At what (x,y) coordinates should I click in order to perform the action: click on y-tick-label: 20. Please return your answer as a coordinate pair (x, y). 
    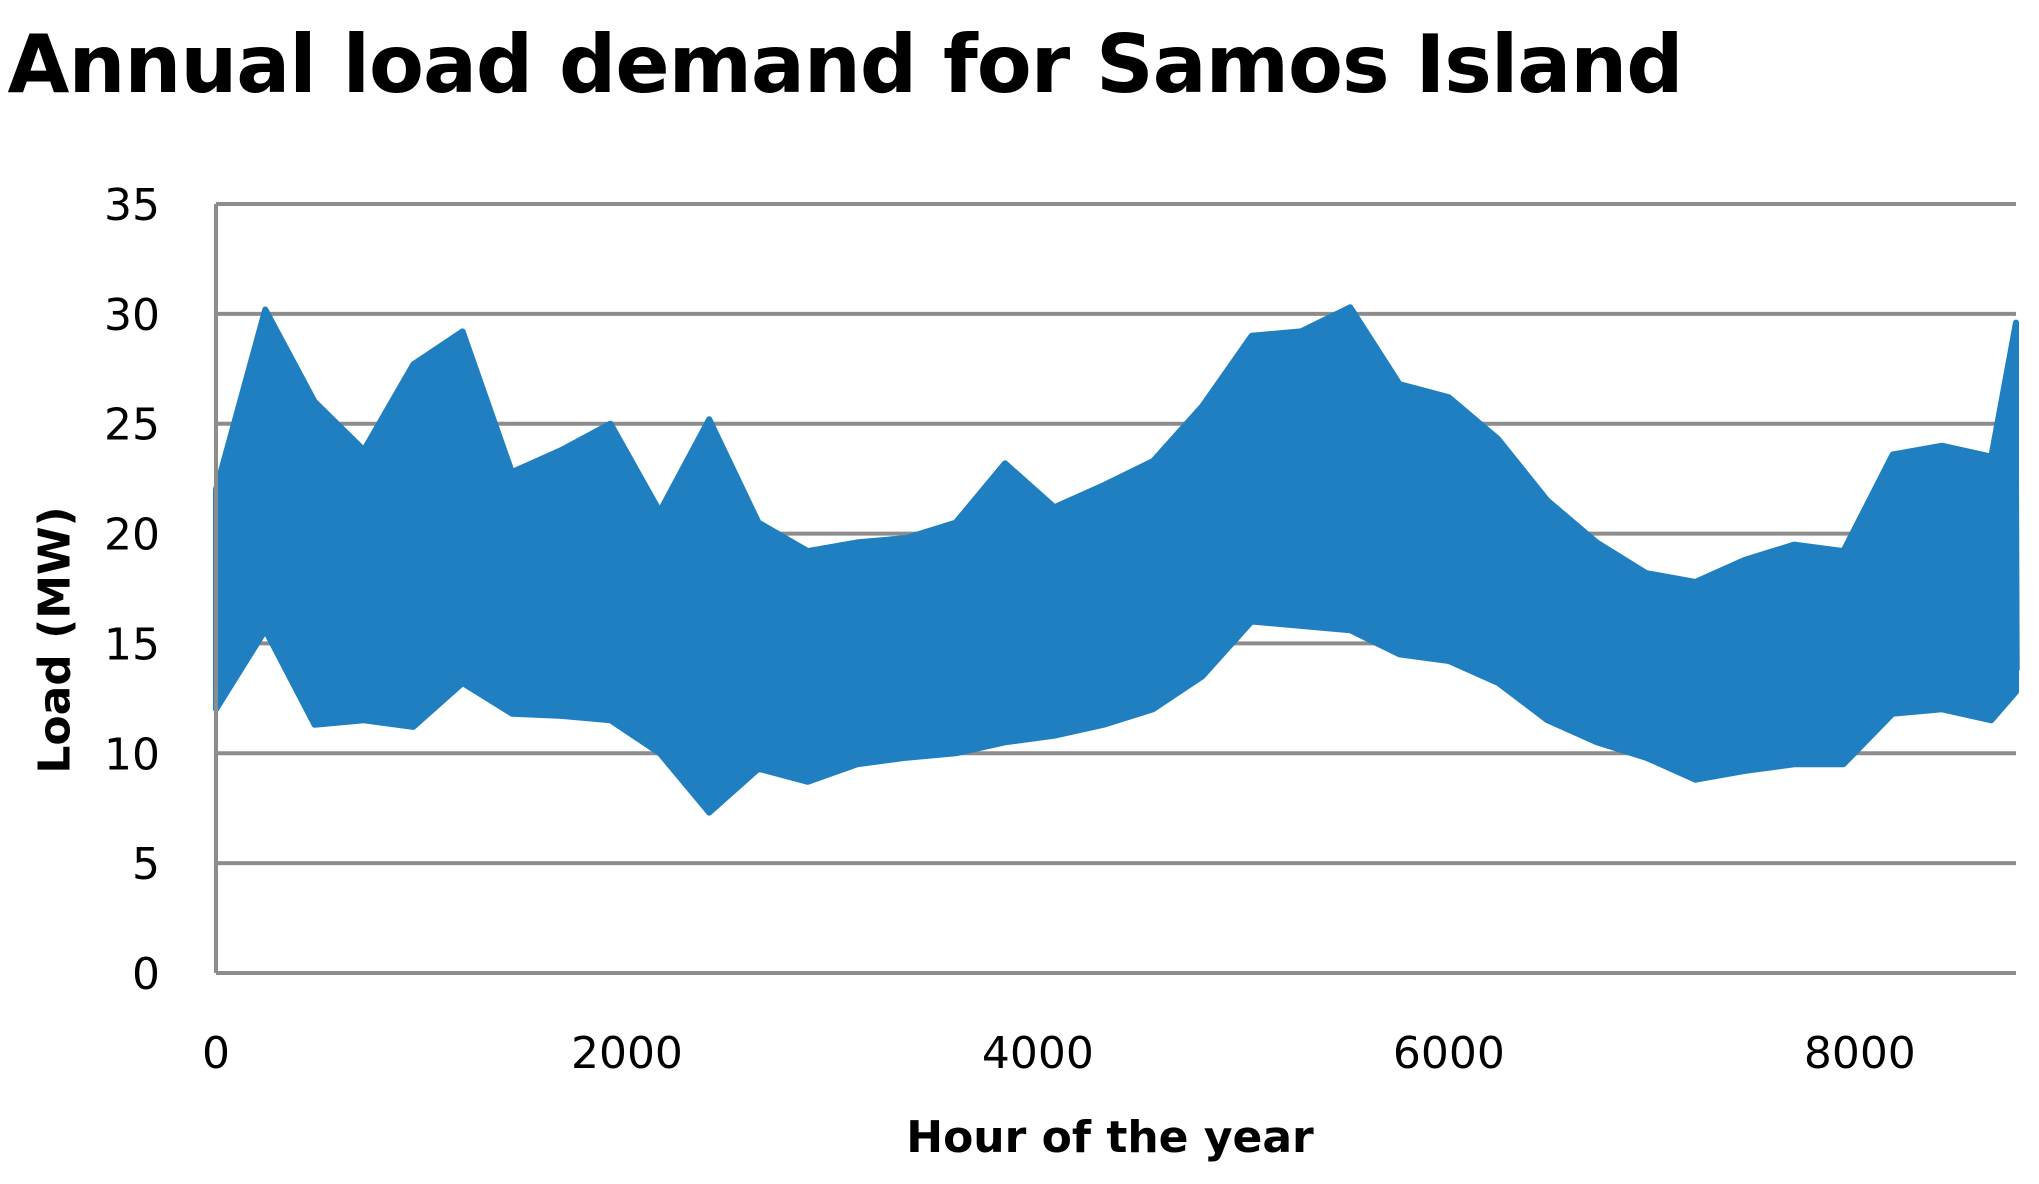
    Looking at the image, I should click on (132, 535).